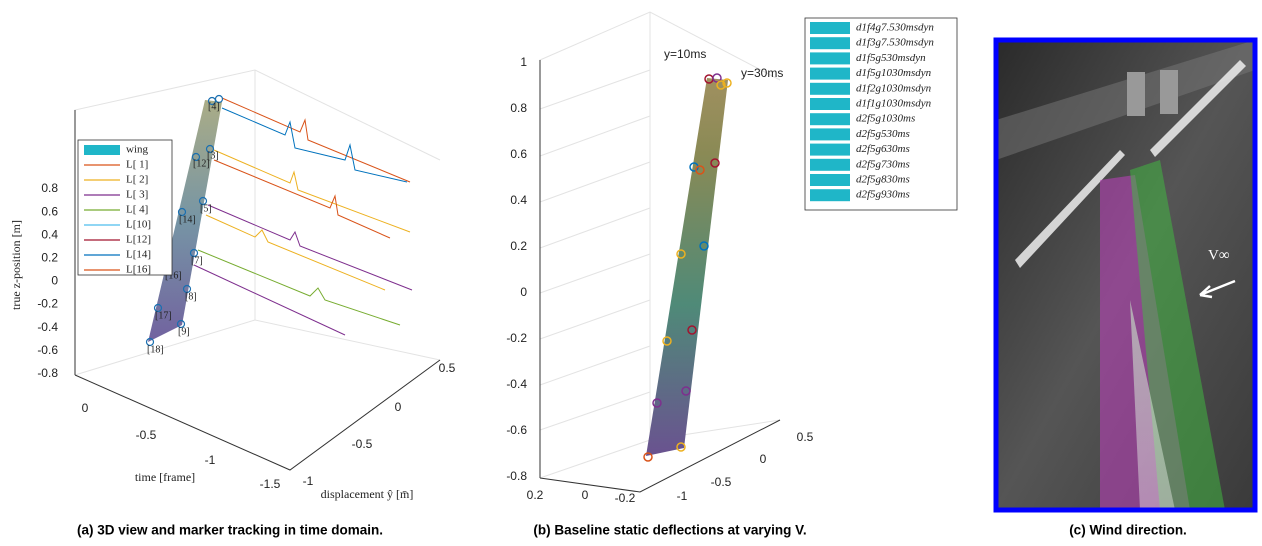 This screenshot has height=546, width=1262. What do you see at coordinates (762, 73) in the screenshot?
I see `annotation: y=30ms` at bounding box center [762, 73].